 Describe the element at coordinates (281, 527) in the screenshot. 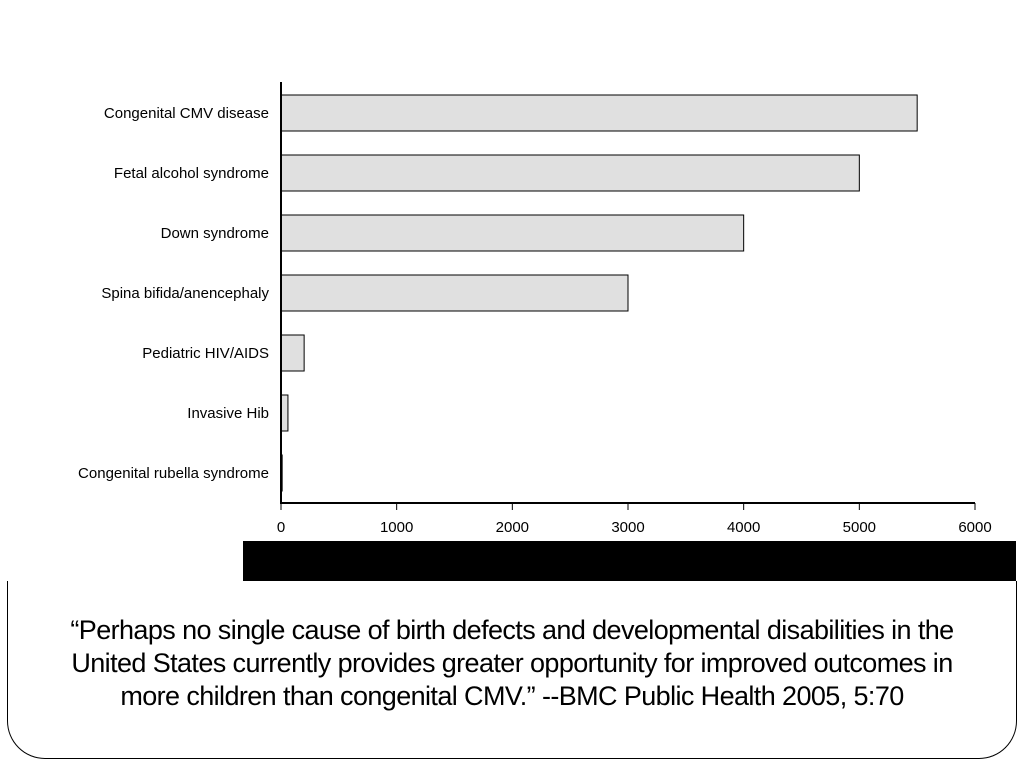

I see `x-tick-label: 0` at that location.